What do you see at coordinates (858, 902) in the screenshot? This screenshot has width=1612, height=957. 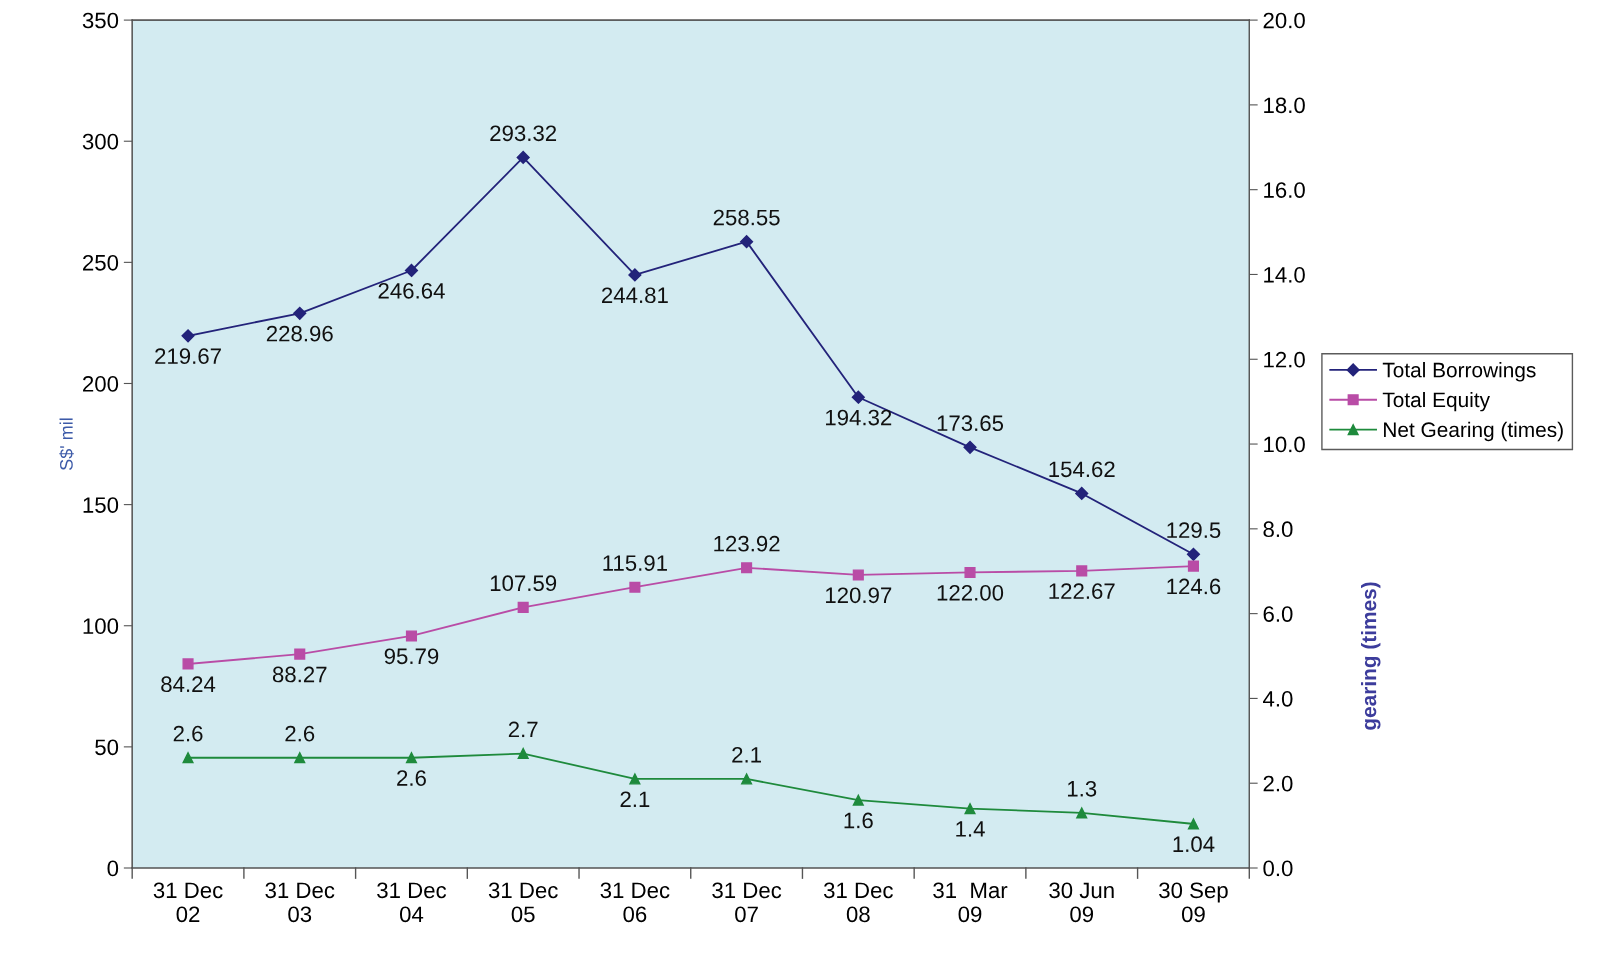 I see `x-tick-label: 31 Dec 08` at bounding box center [858, 902].